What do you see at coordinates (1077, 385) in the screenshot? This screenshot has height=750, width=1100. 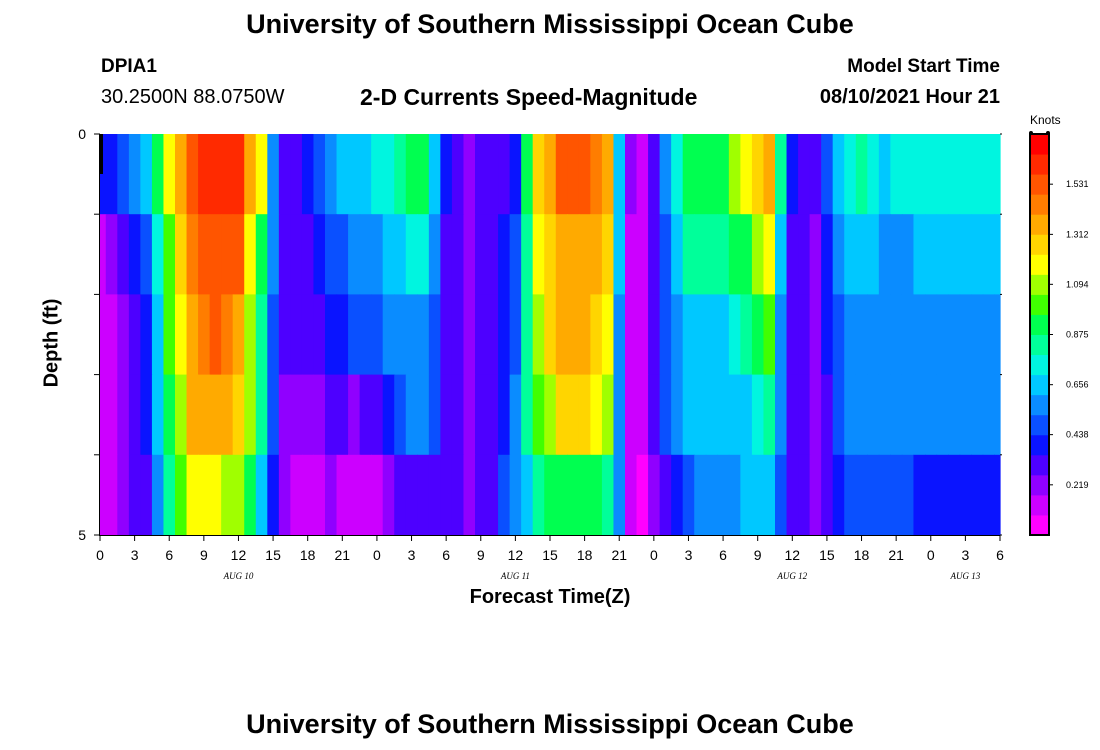 I see `colorbar-tick-label: 0.656` at bounding box center [1077, 385].